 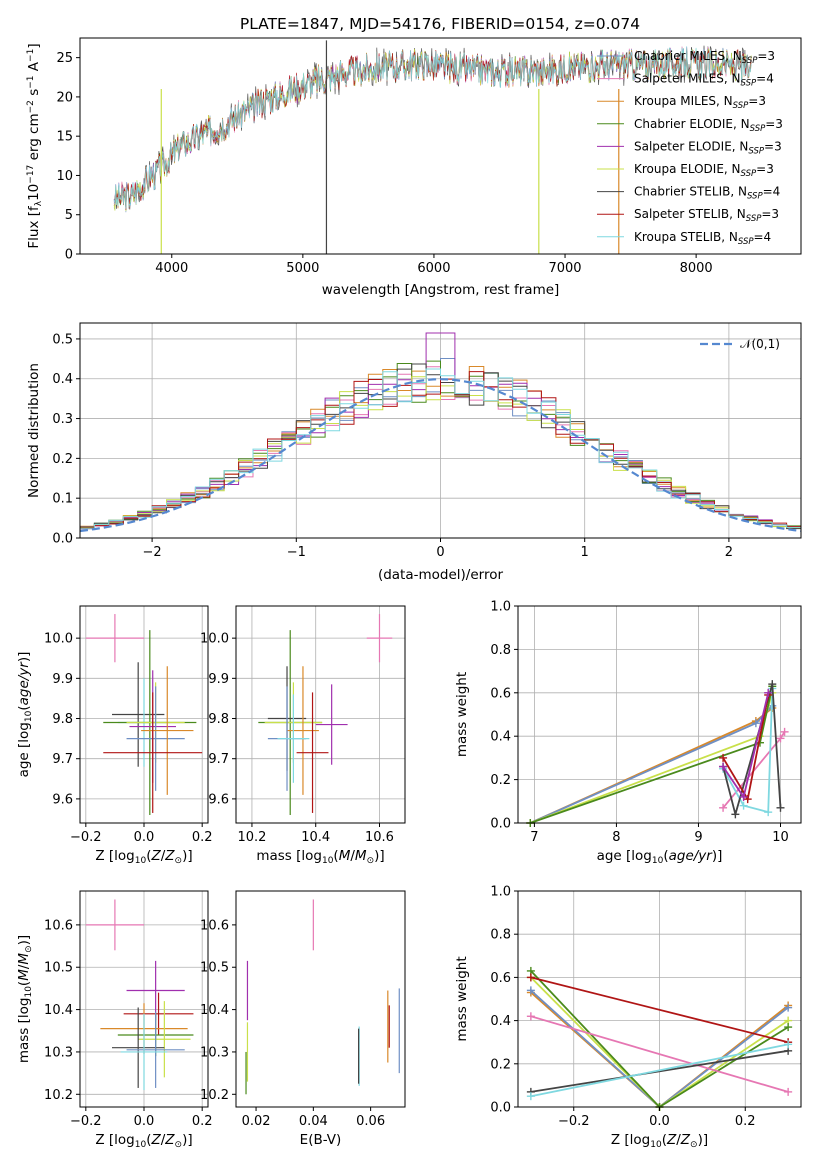 I want to click on legend-label: 𝒩(0,1), so click(x=760, y=344).